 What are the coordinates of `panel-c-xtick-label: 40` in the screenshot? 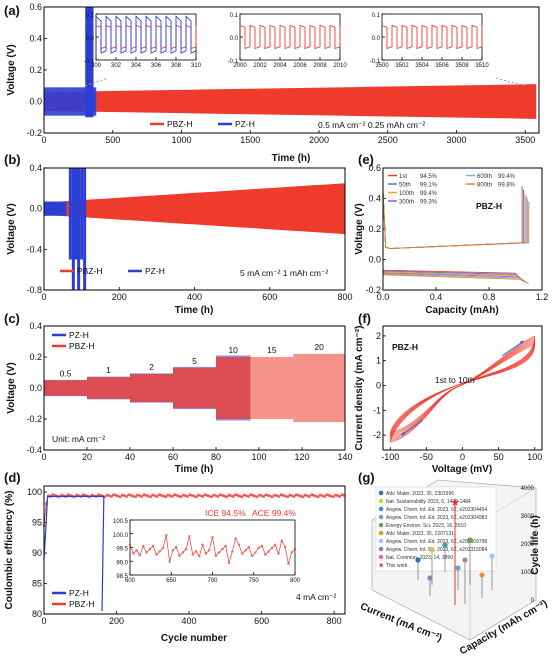 It's located at (130, 457).